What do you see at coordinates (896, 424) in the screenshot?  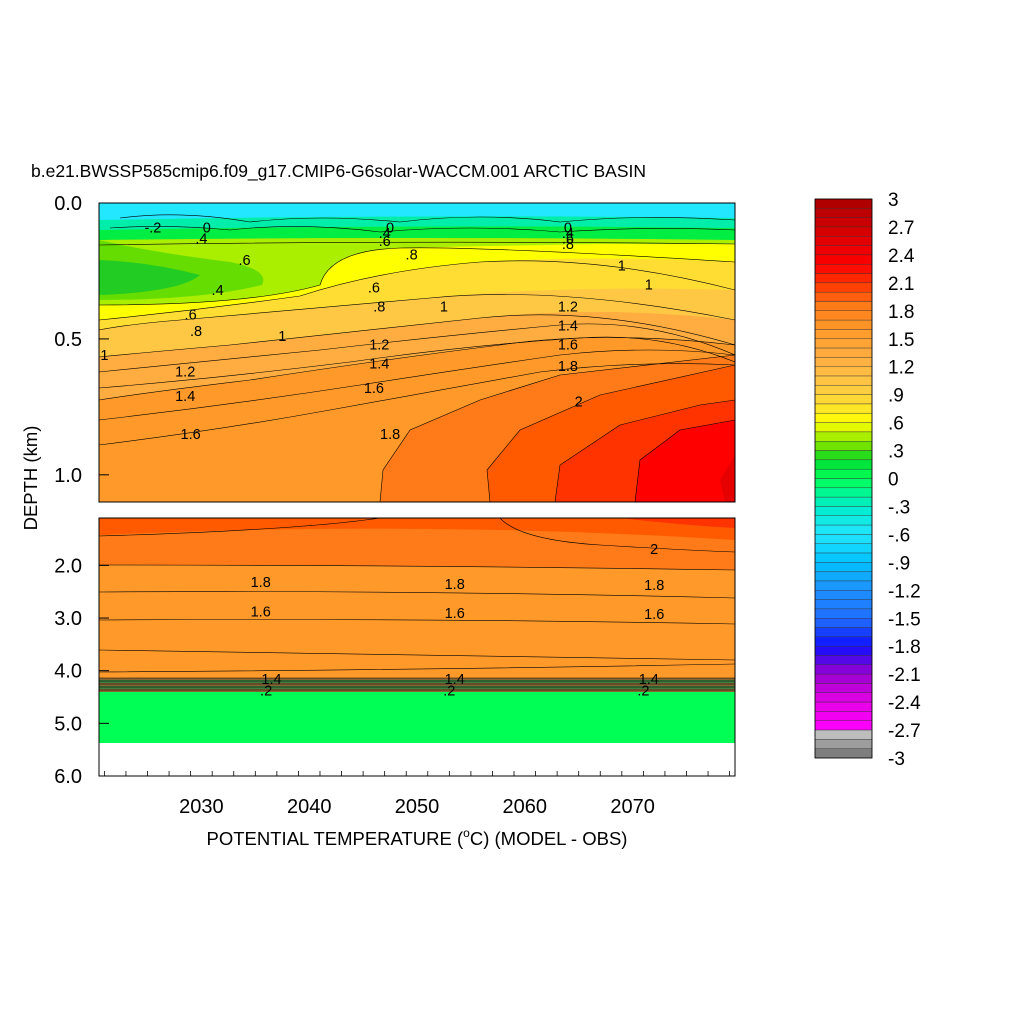 I see `colorbar-label: .6` at bounding box center [896, 424].